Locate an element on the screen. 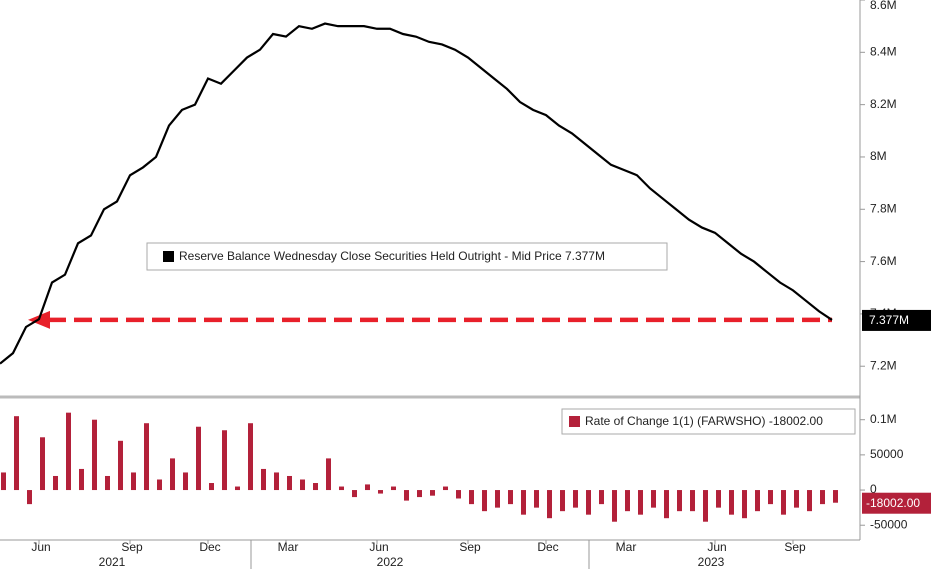 The image size is (931, 569). y-tick-label: 50000 is located at coordinates (887, 454).